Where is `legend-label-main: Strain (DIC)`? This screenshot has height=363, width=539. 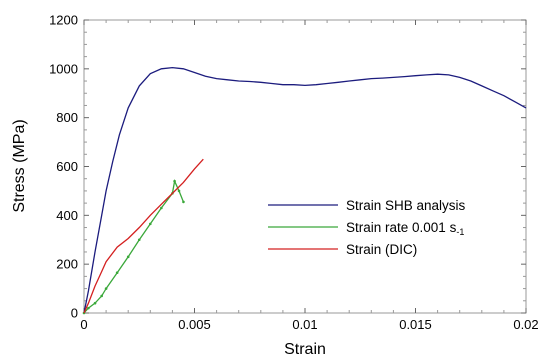 legend-label-main: Strain (DIC) is located at coordinates (381, 249).